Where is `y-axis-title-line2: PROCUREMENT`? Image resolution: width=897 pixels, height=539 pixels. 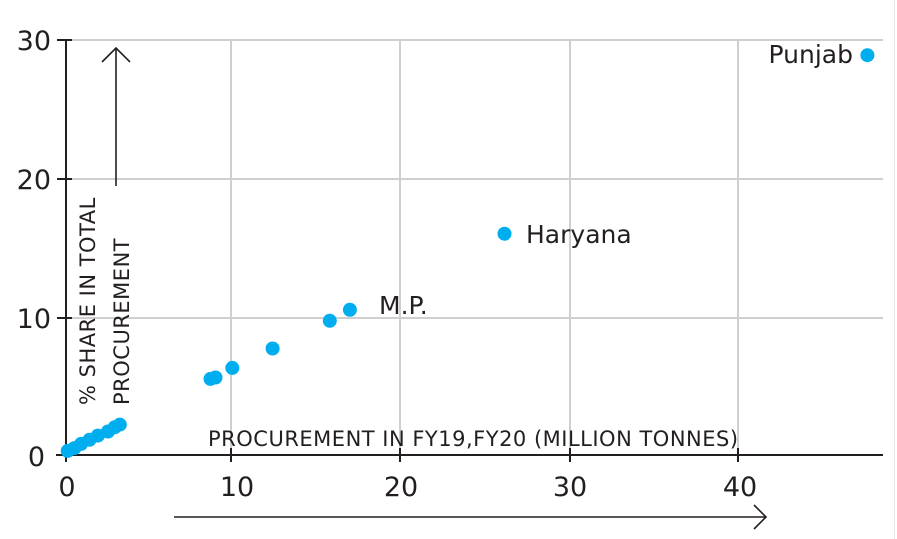 y-axis-title-line2: PROCUREMENT is located at coordinates (122, 321).